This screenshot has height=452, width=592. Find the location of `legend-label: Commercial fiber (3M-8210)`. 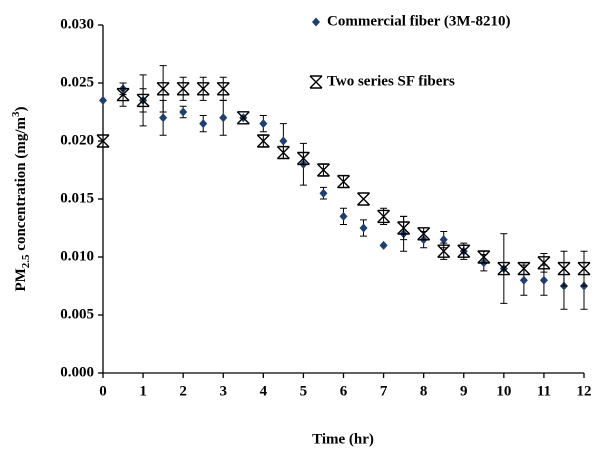

legend-label: Commercial fiber (3M-8210) is located at coordinates (419, 21).